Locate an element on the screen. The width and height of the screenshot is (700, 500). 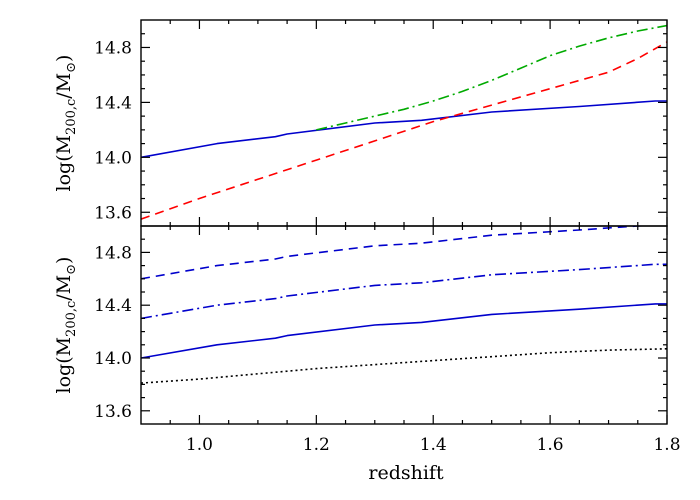
x-tick-label: 1.2 is located at coordinates (316, 445).